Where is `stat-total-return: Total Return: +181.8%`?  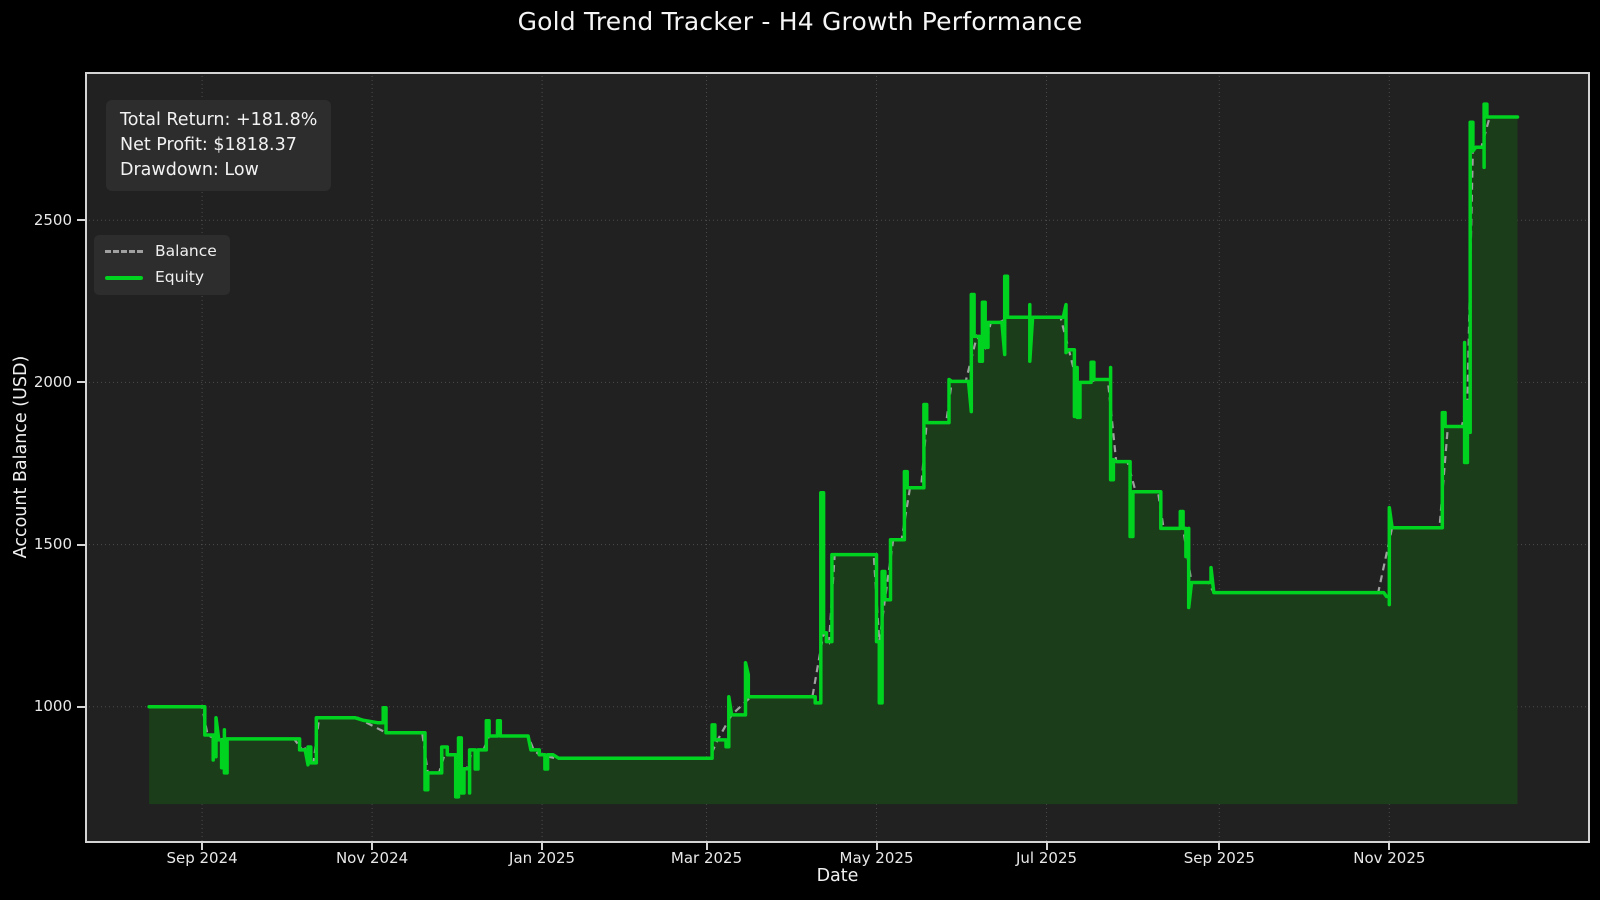 stat-total-return: Total Return: +181.8% is located at coordinates (219, 120).